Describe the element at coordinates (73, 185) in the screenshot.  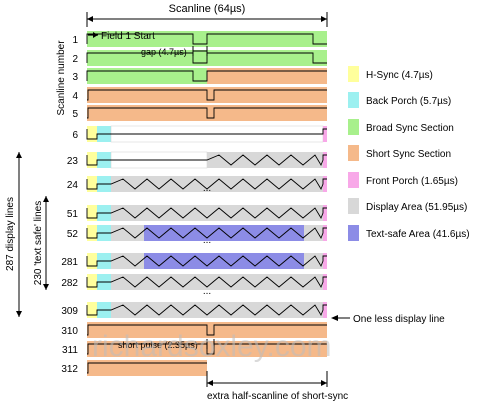
I see `scanline-number: 24` at that location.